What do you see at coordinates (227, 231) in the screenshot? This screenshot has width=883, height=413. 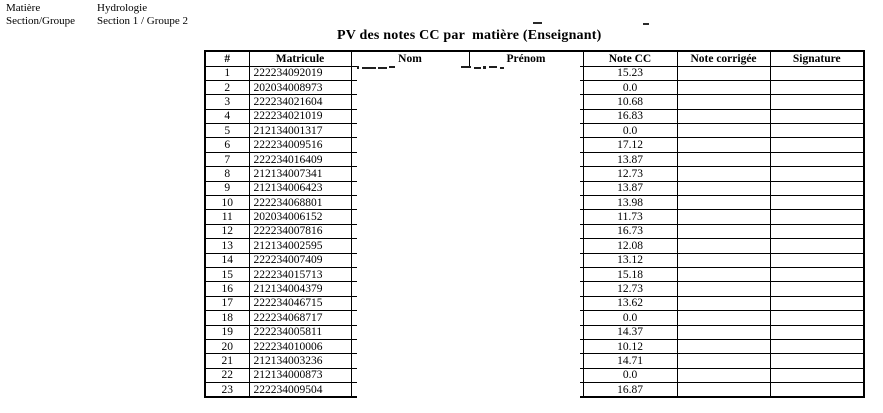 I see `row-number-cell: 12` at bounding box center [227, 231].